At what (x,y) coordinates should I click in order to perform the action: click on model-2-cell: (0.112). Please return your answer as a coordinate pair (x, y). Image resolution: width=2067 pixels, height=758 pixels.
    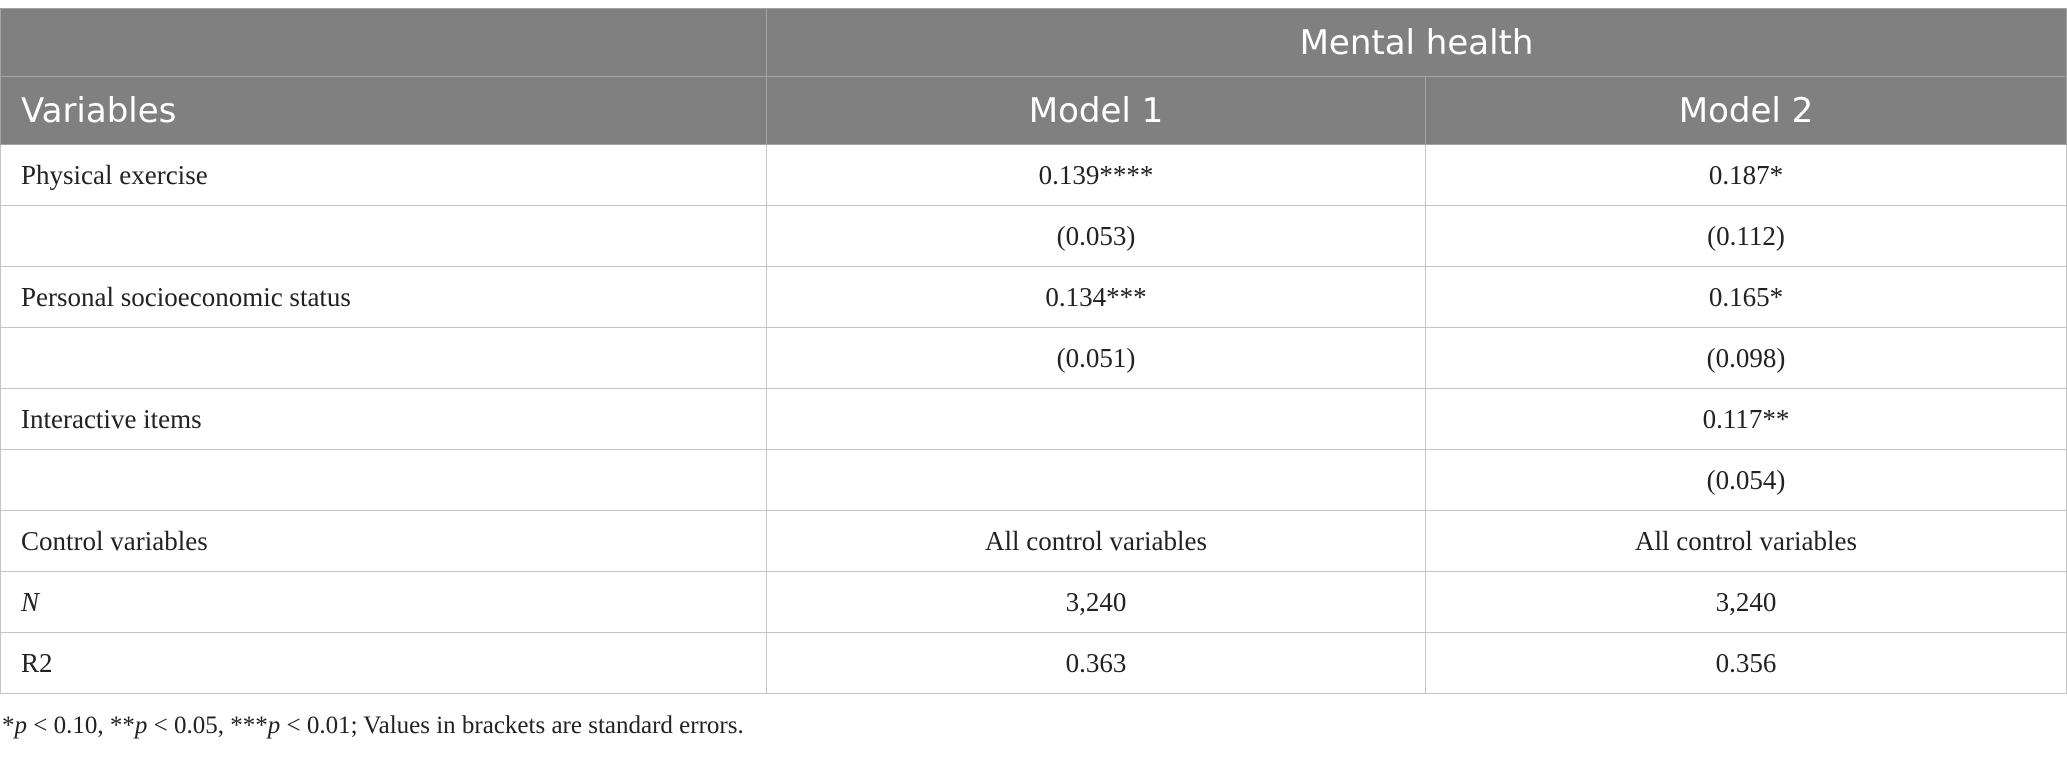
    Looking at the image, I should click on (1745, 236).